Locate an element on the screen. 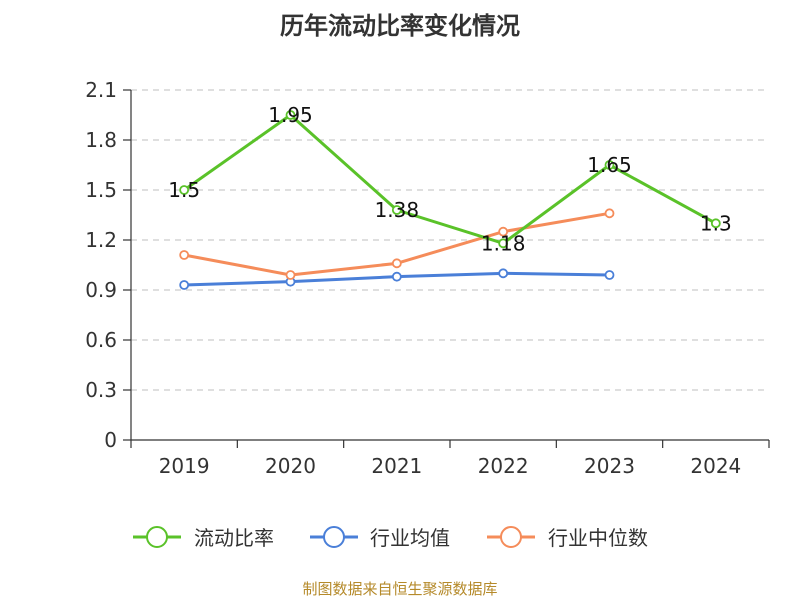 The height and width of the screenshot is (600, 800). legend-item-1: 行业均值 is located at coordinates (380, 538).